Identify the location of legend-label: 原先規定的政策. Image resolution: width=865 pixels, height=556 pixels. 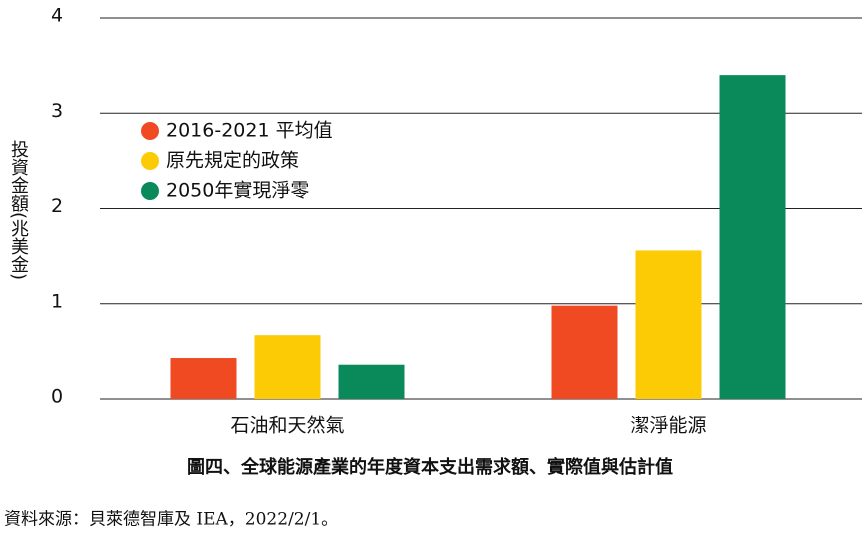
(232, 161).